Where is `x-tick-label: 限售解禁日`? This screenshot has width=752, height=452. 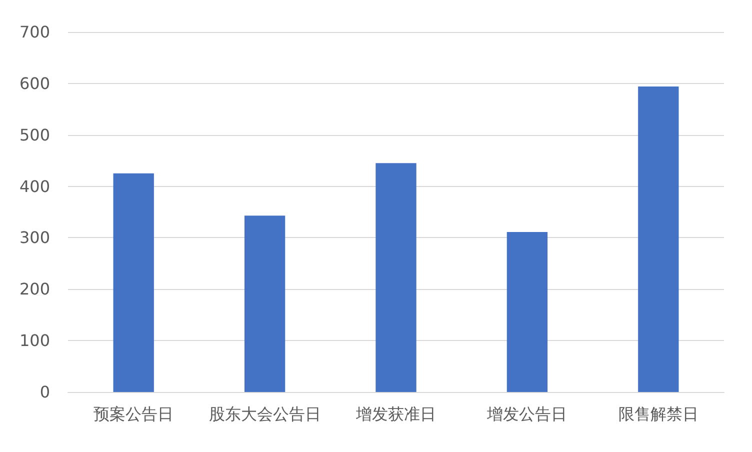 x-tick-label: 限售解禁日 is located at coordinates (658, 414).